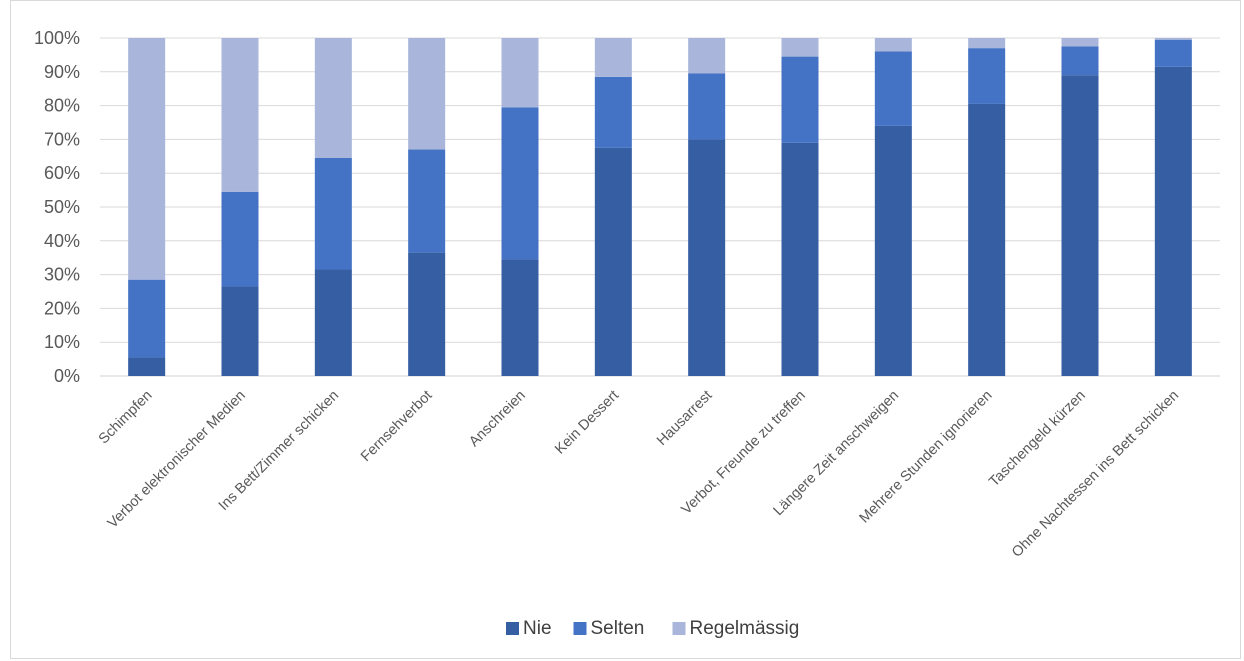  Describe the element at coordinates (126, 418) in the screenshot. I see `x-tick-label: Schimpfen` at that location.